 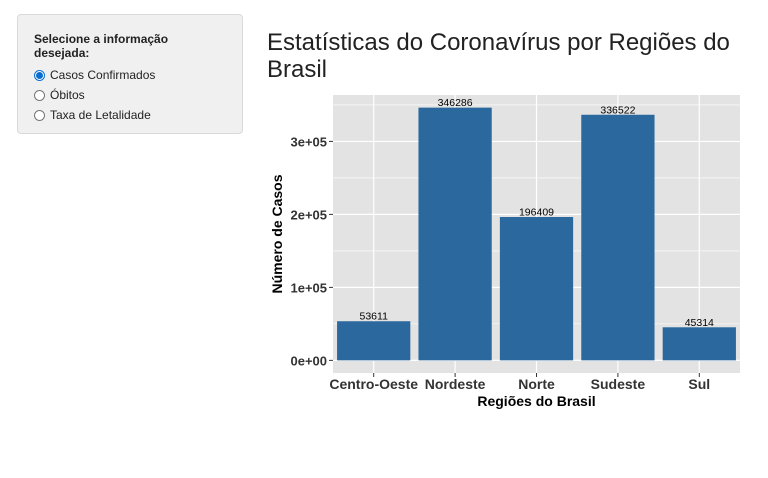 I want to click on radio-option: Óbitos, so click(x=130, y=95).